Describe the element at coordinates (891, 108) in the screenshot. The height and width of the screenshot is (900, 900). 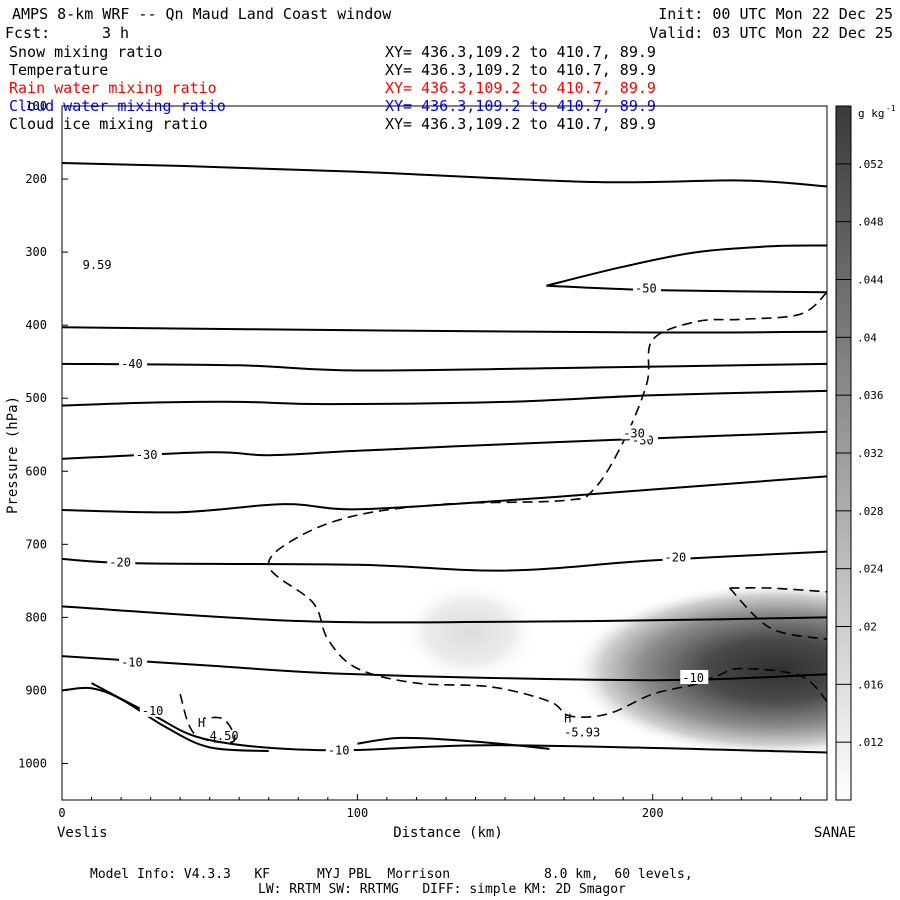
I see `colorbar-unit-exponent: -1` at that location.